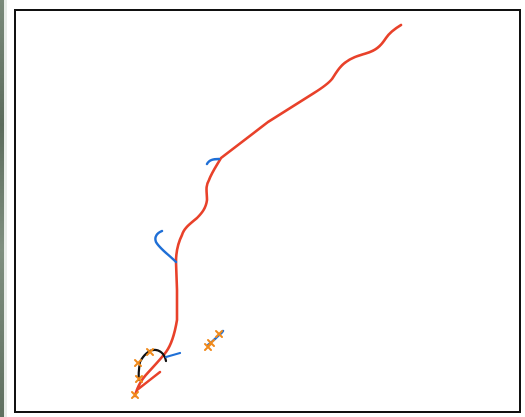 This screenshot has width=525, height=417. What do you see at coordinates (177, 364) in the screenshot?
I see `waypoint-markers` at bounding box center [177, 364].